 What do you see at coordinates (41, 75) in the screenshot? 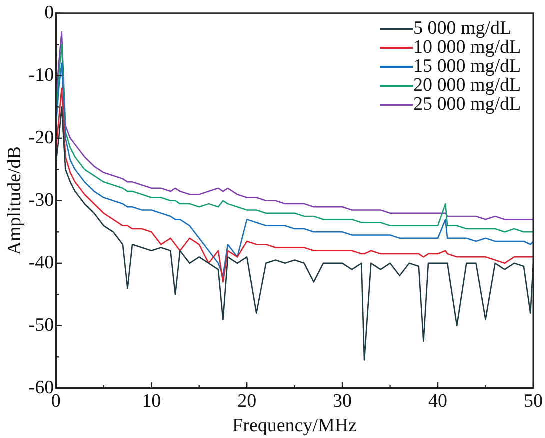
I see `y-tick-label: -10` at bounding box center [41, 75].